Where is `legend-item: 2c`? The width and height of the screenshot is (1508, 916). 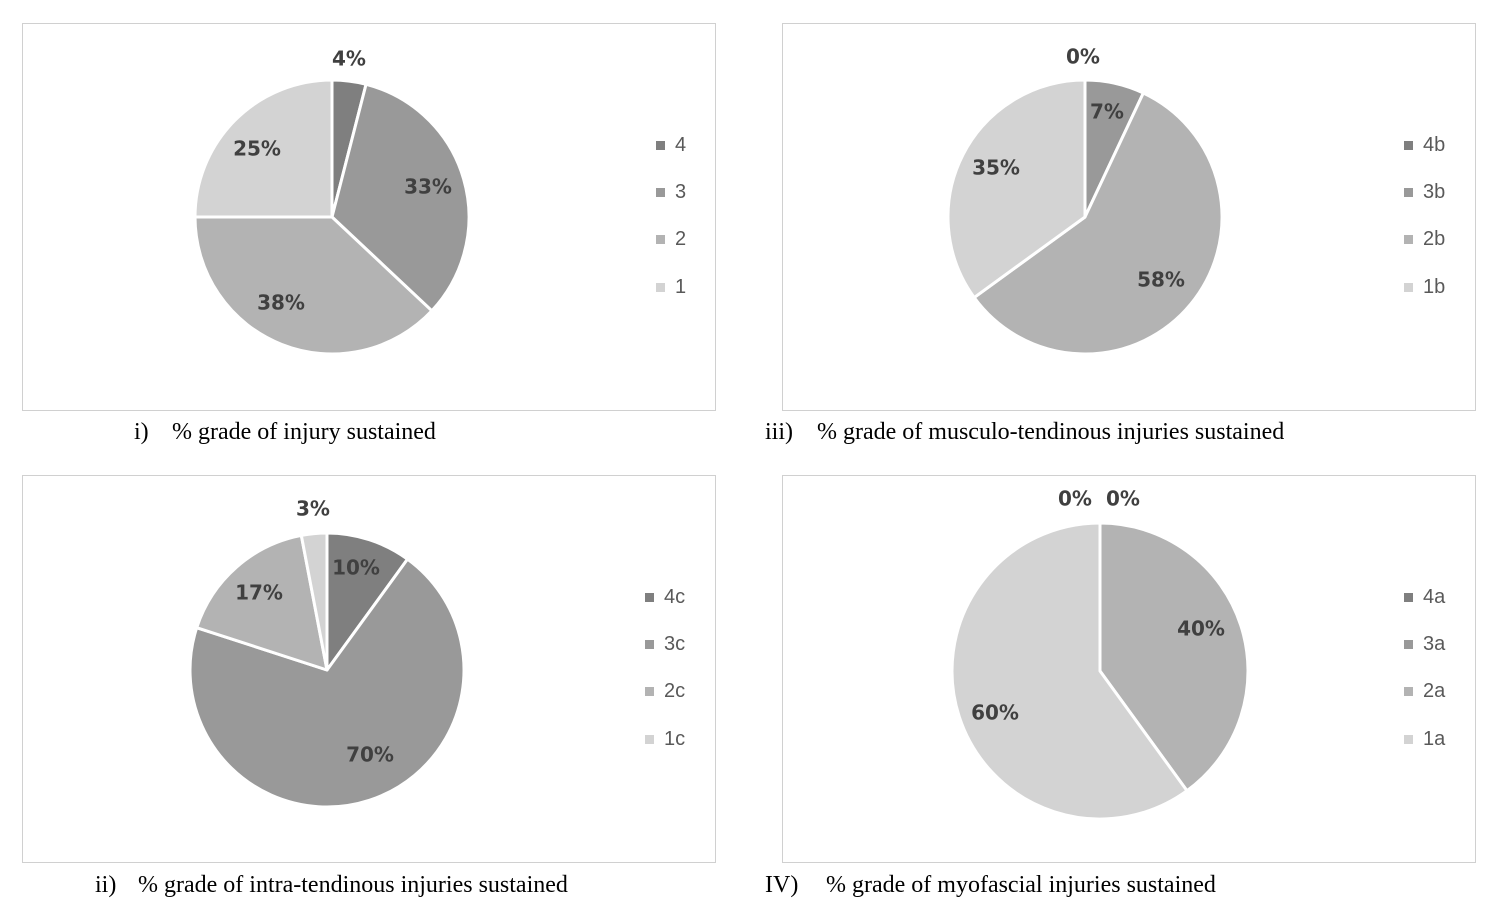
legend-item: 2c is located at coordinates (665, 691).